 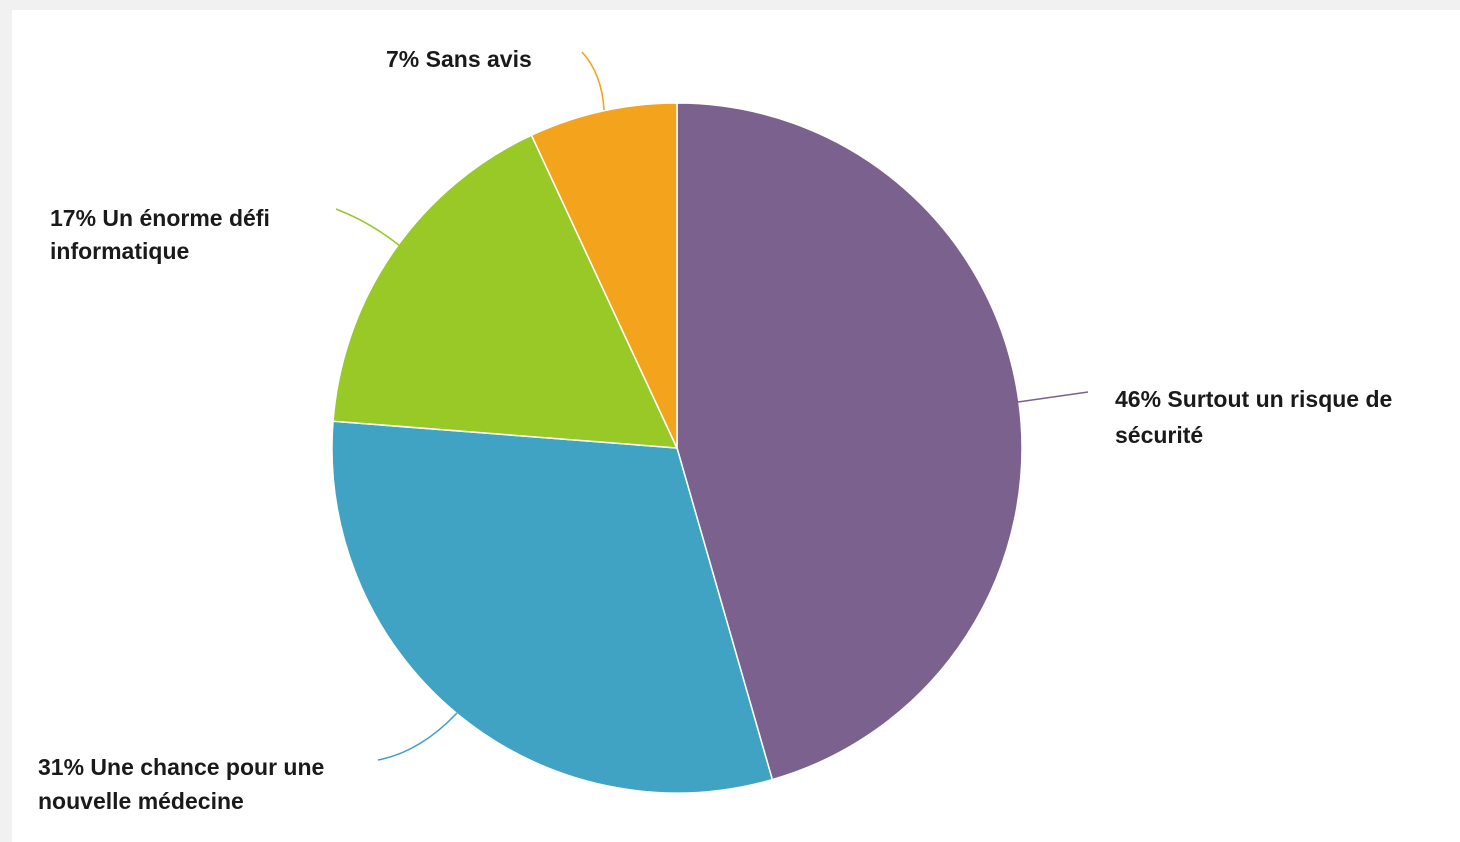 I want to click on slice-label-4: 7% Sans avis, so click(x=459, y=59).